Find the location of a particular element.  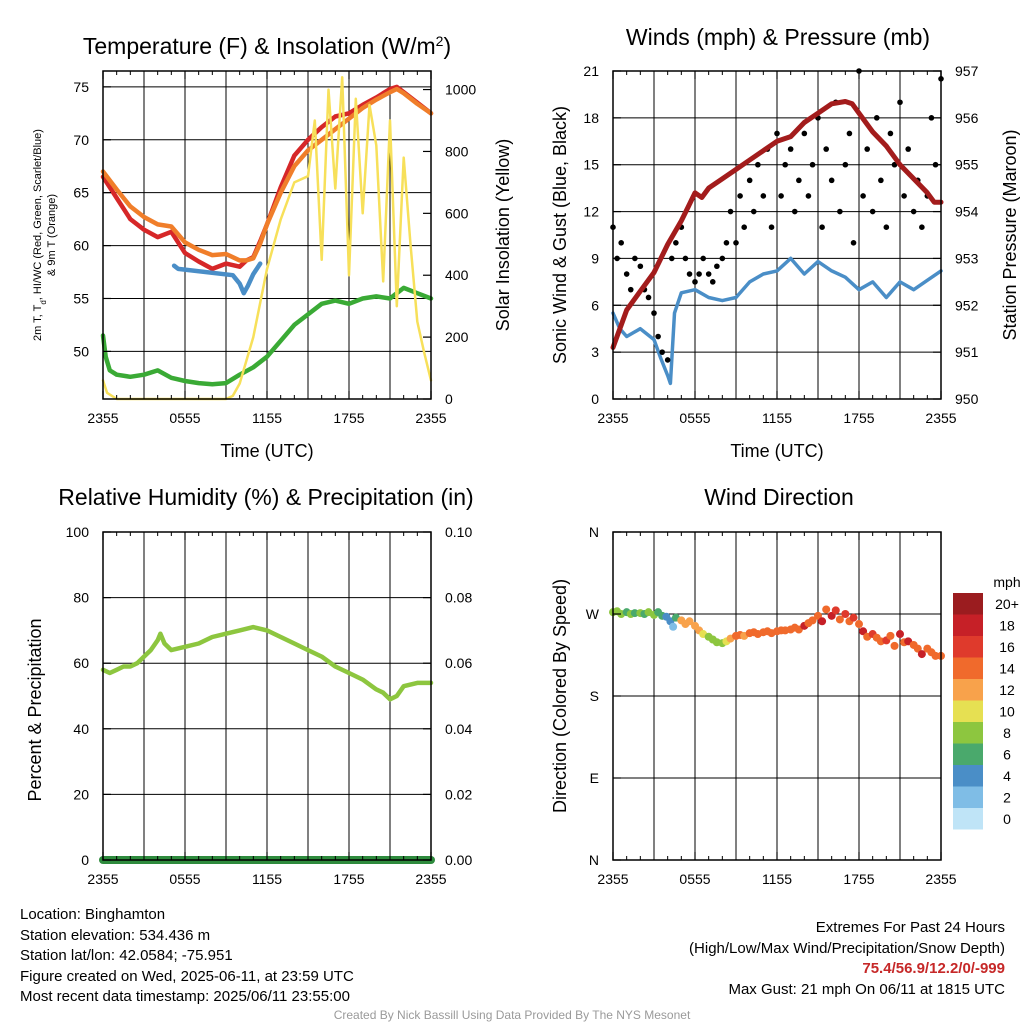

y-tick-label: 0 is located at coordinates (85, 860).